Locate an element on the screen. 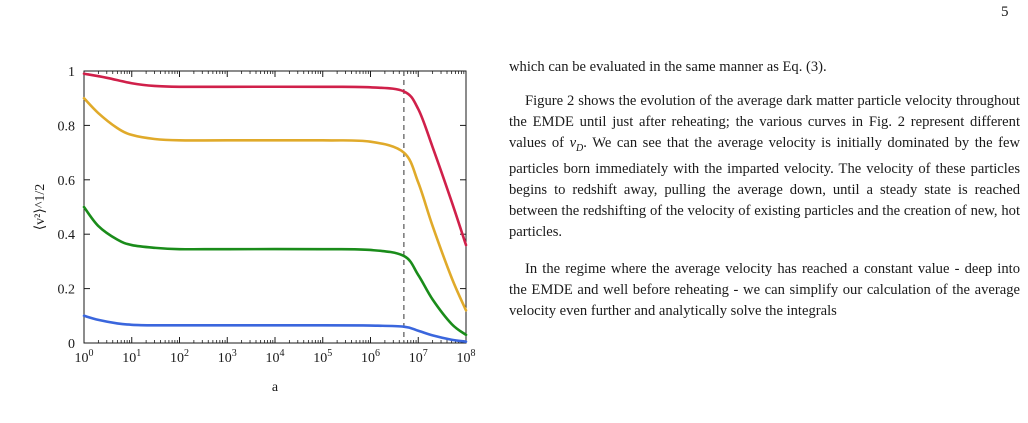 The image size is (1028, 423). x-tick-label: 10³ is located at coordinates (227, 357).